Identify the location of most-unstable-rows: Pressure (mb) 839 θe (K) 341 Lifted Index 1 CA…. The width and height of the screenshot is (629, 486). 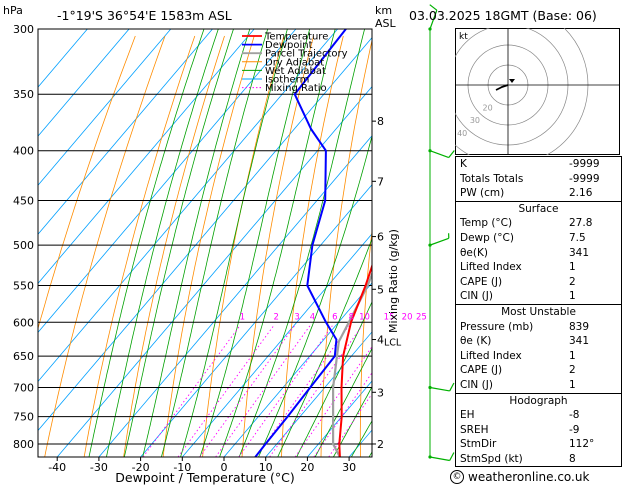
(538, 356).